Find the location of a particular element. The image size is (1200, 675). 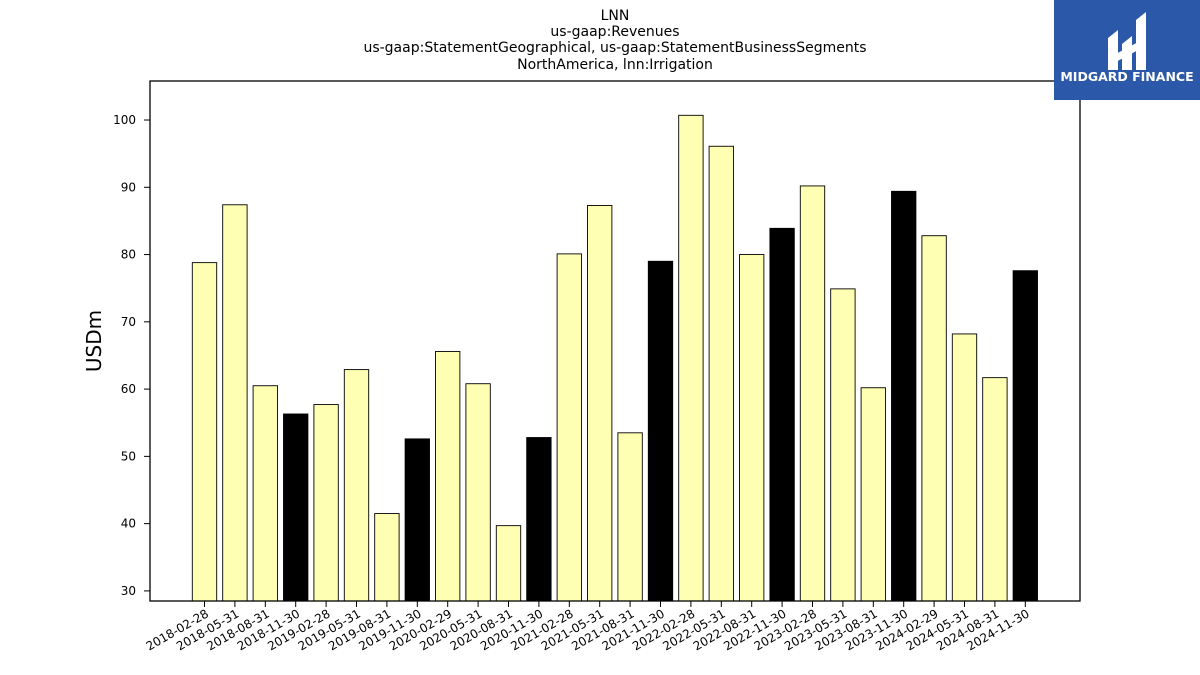

title-line-1: LNN is located at coordinates (615, 16).